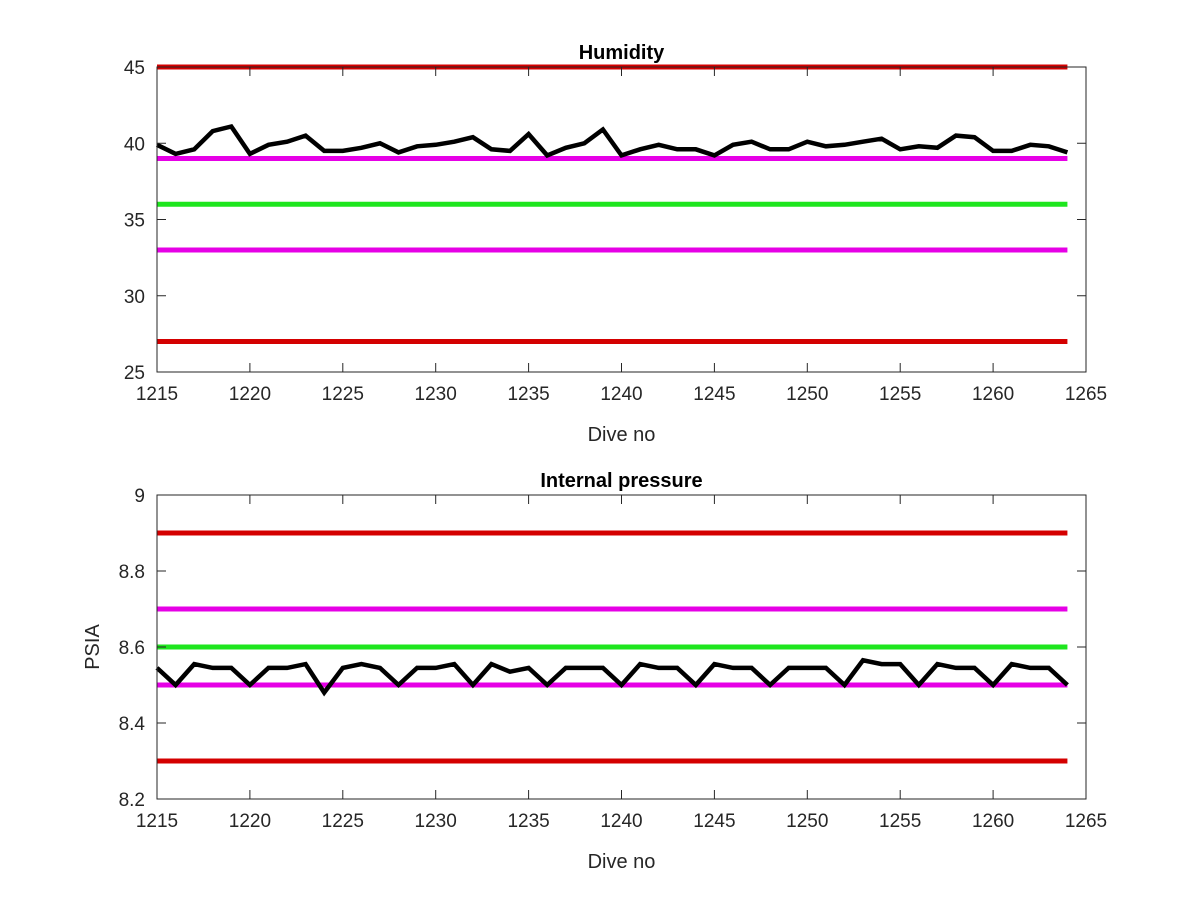  Describe the element at coordinates (622, 53) in the screenshot. I see `chart-title: Humidity` at that location.